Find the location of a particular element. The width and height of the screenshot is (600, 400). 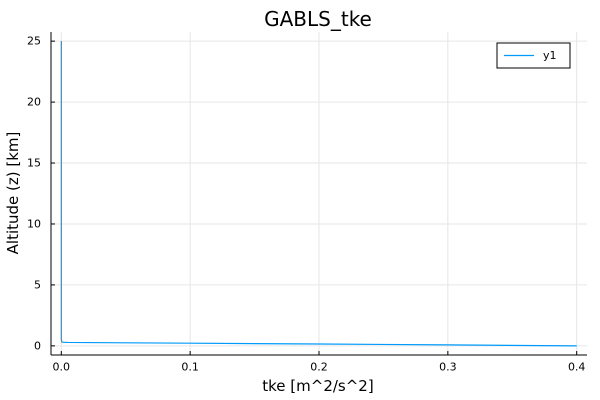

y-tick-label: 15 is located at coordinates (34, 163).